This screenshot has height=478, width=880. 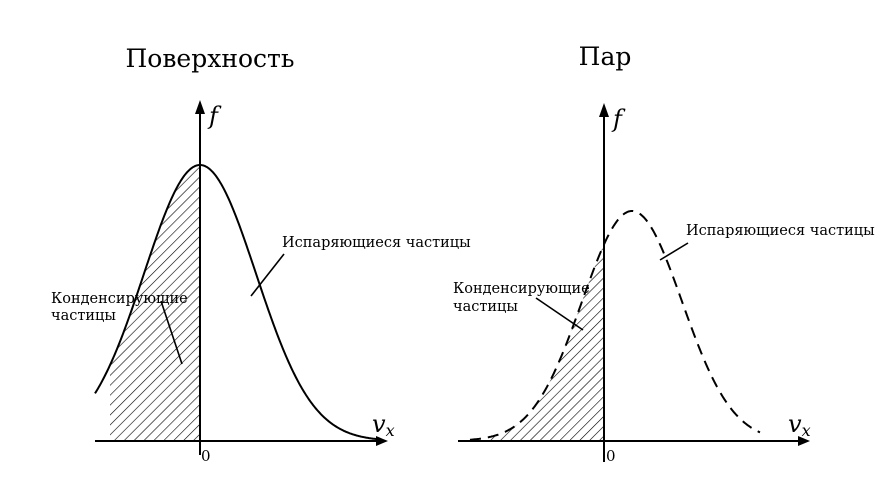 I want to click on panel-title: Поверхность, so click(x=210, y=58).